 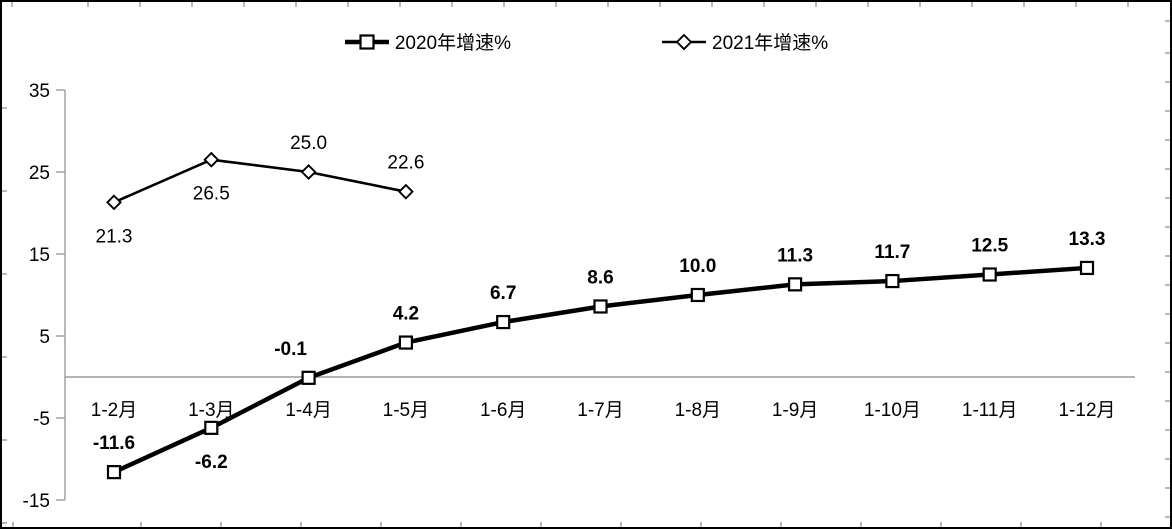 I want to click on legend-diamond-marker-icon, so click(x=684, y=41).